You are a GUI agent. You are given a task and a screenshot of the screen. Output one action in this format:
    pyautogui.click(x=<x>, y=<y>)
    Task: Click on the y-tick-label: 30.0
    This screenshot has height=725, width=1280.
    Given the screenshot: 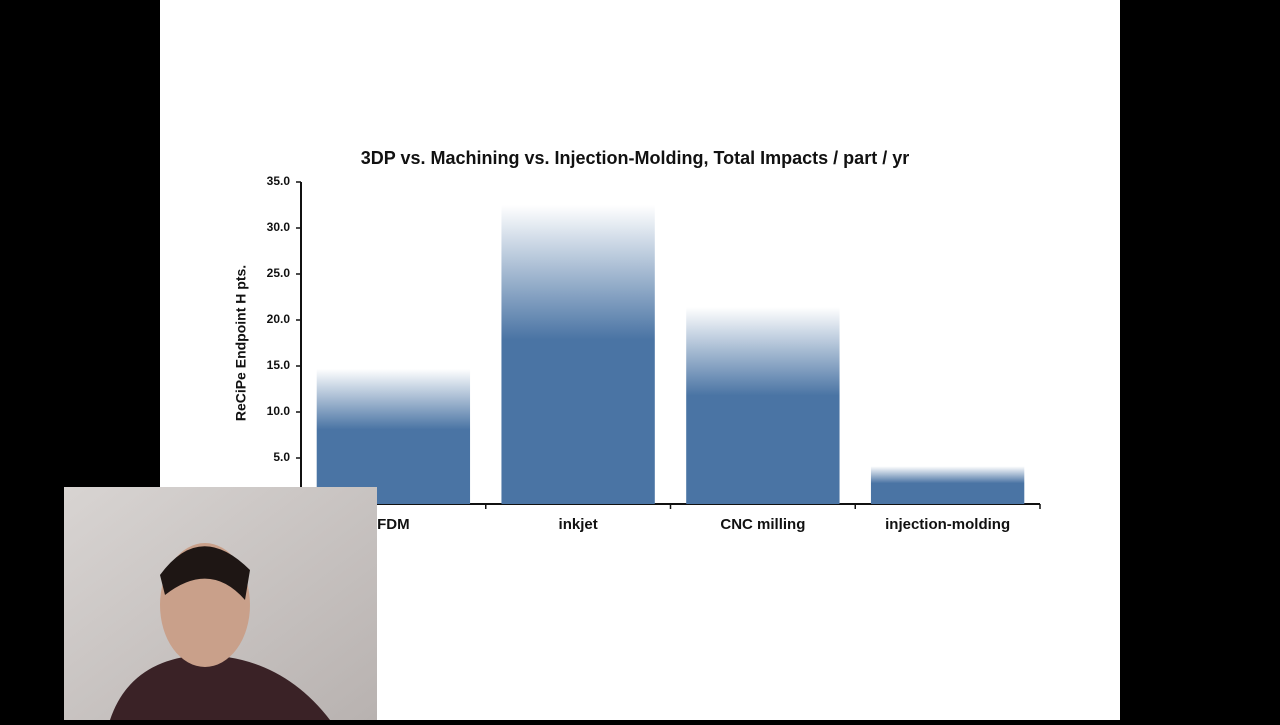 What is the action you would take?
    pyautogui.click(x=279, y=227)
    